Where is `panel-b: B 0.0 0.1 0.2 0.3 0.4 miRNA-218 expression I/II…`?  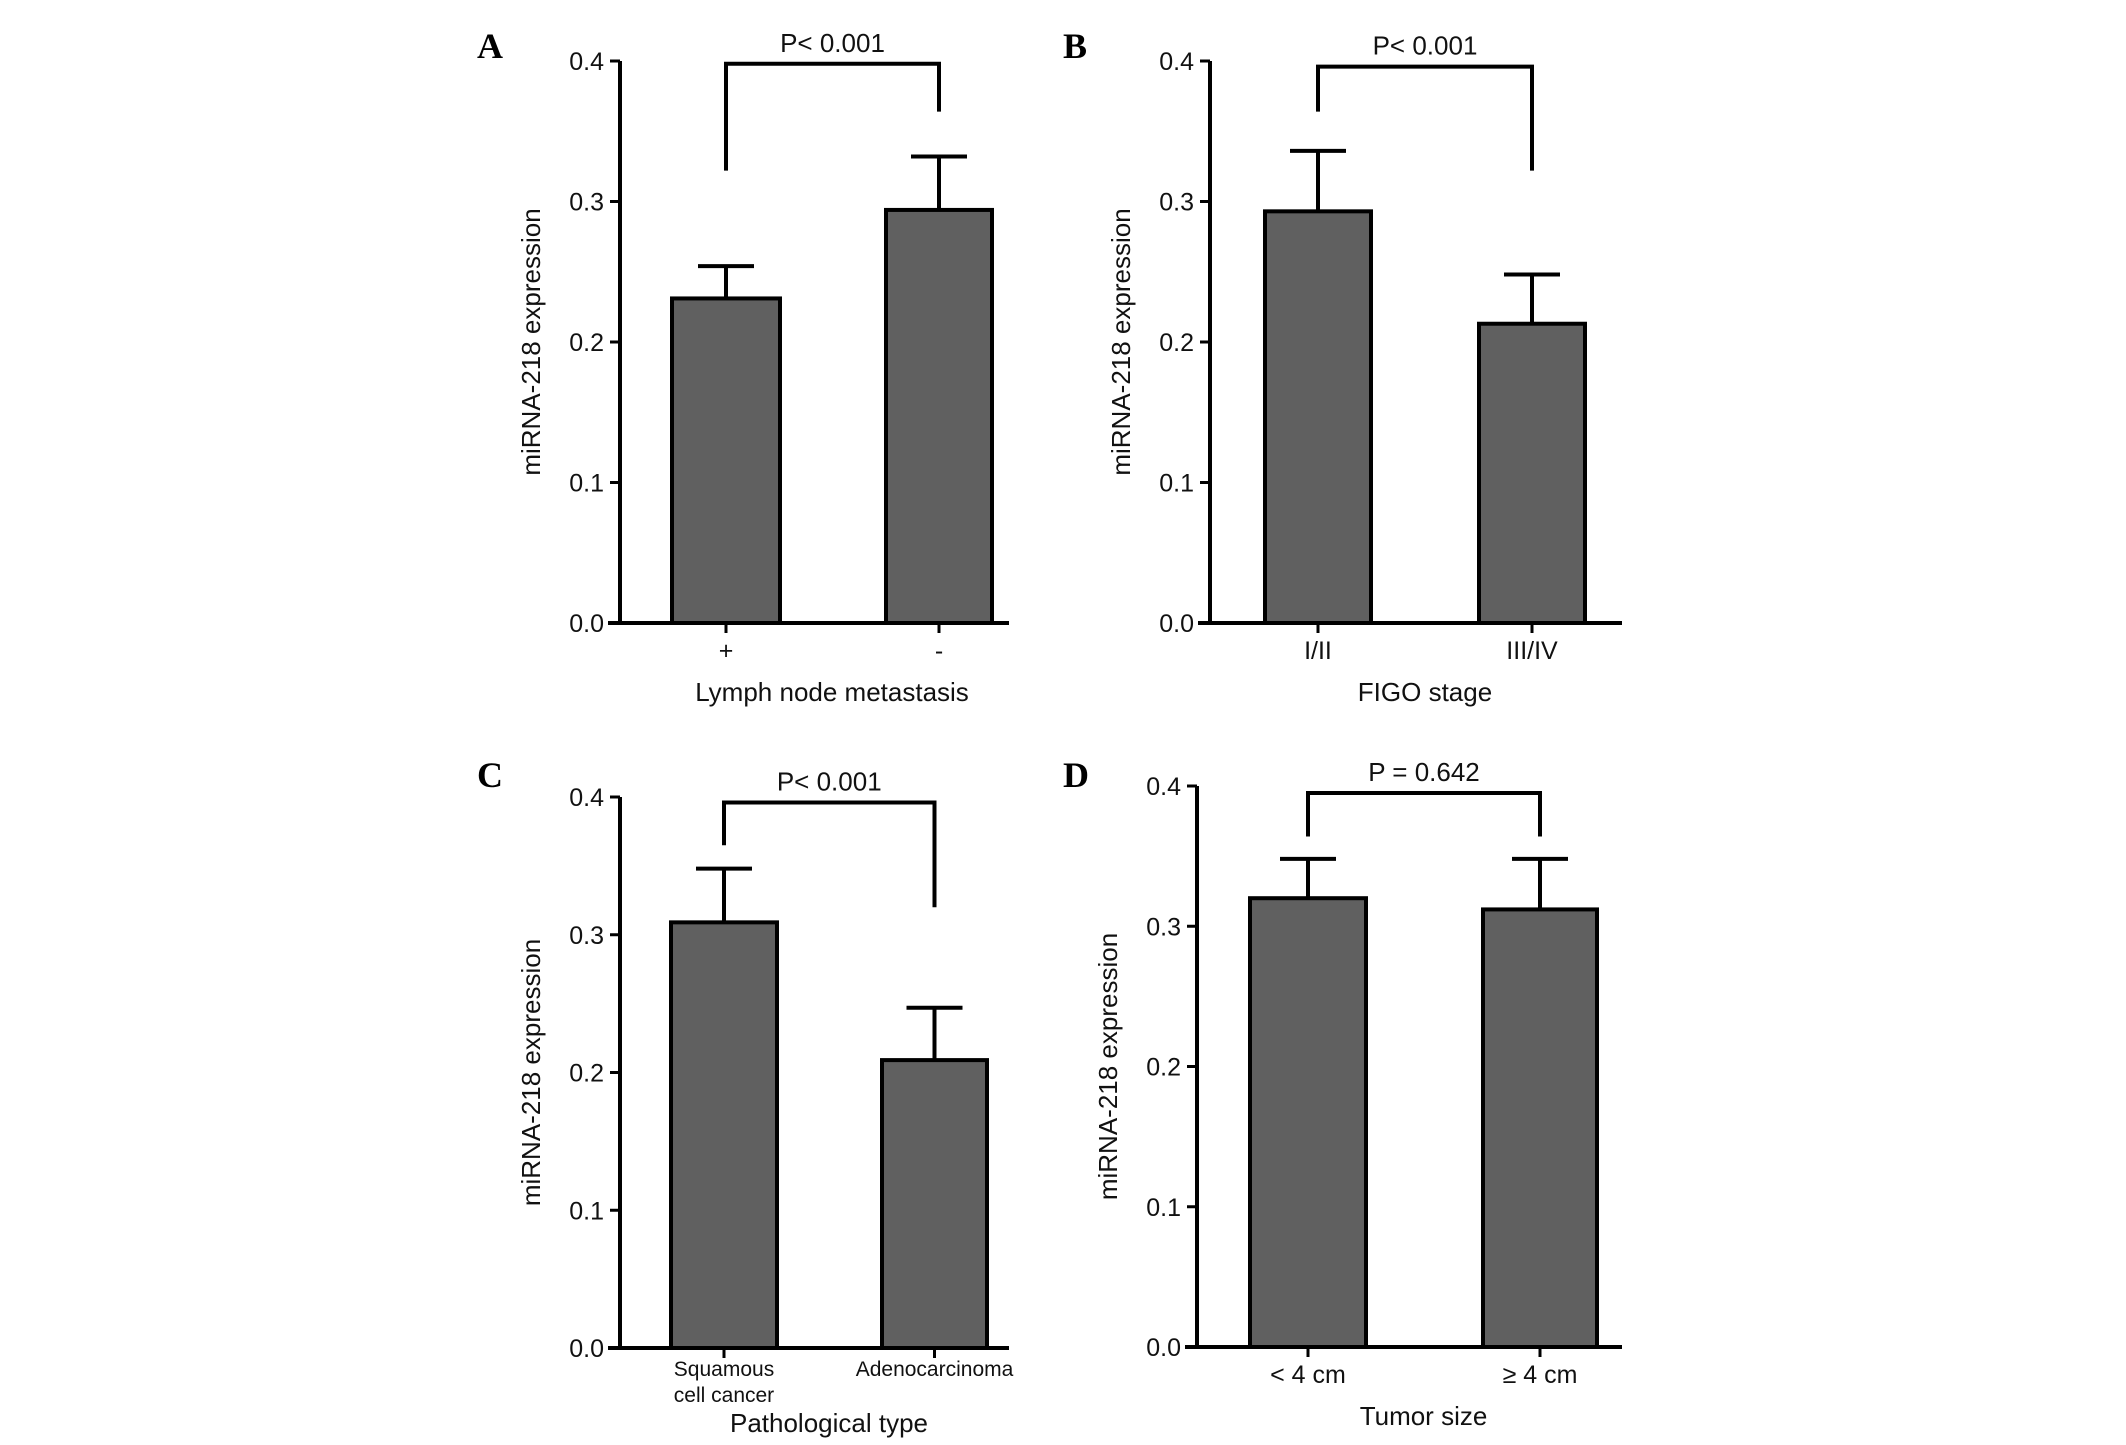 panel-b: B 0.0 0.1 0.2 0.3 0.4 miRNA-218 expression I/II… is located at coordinates (1342, 366).